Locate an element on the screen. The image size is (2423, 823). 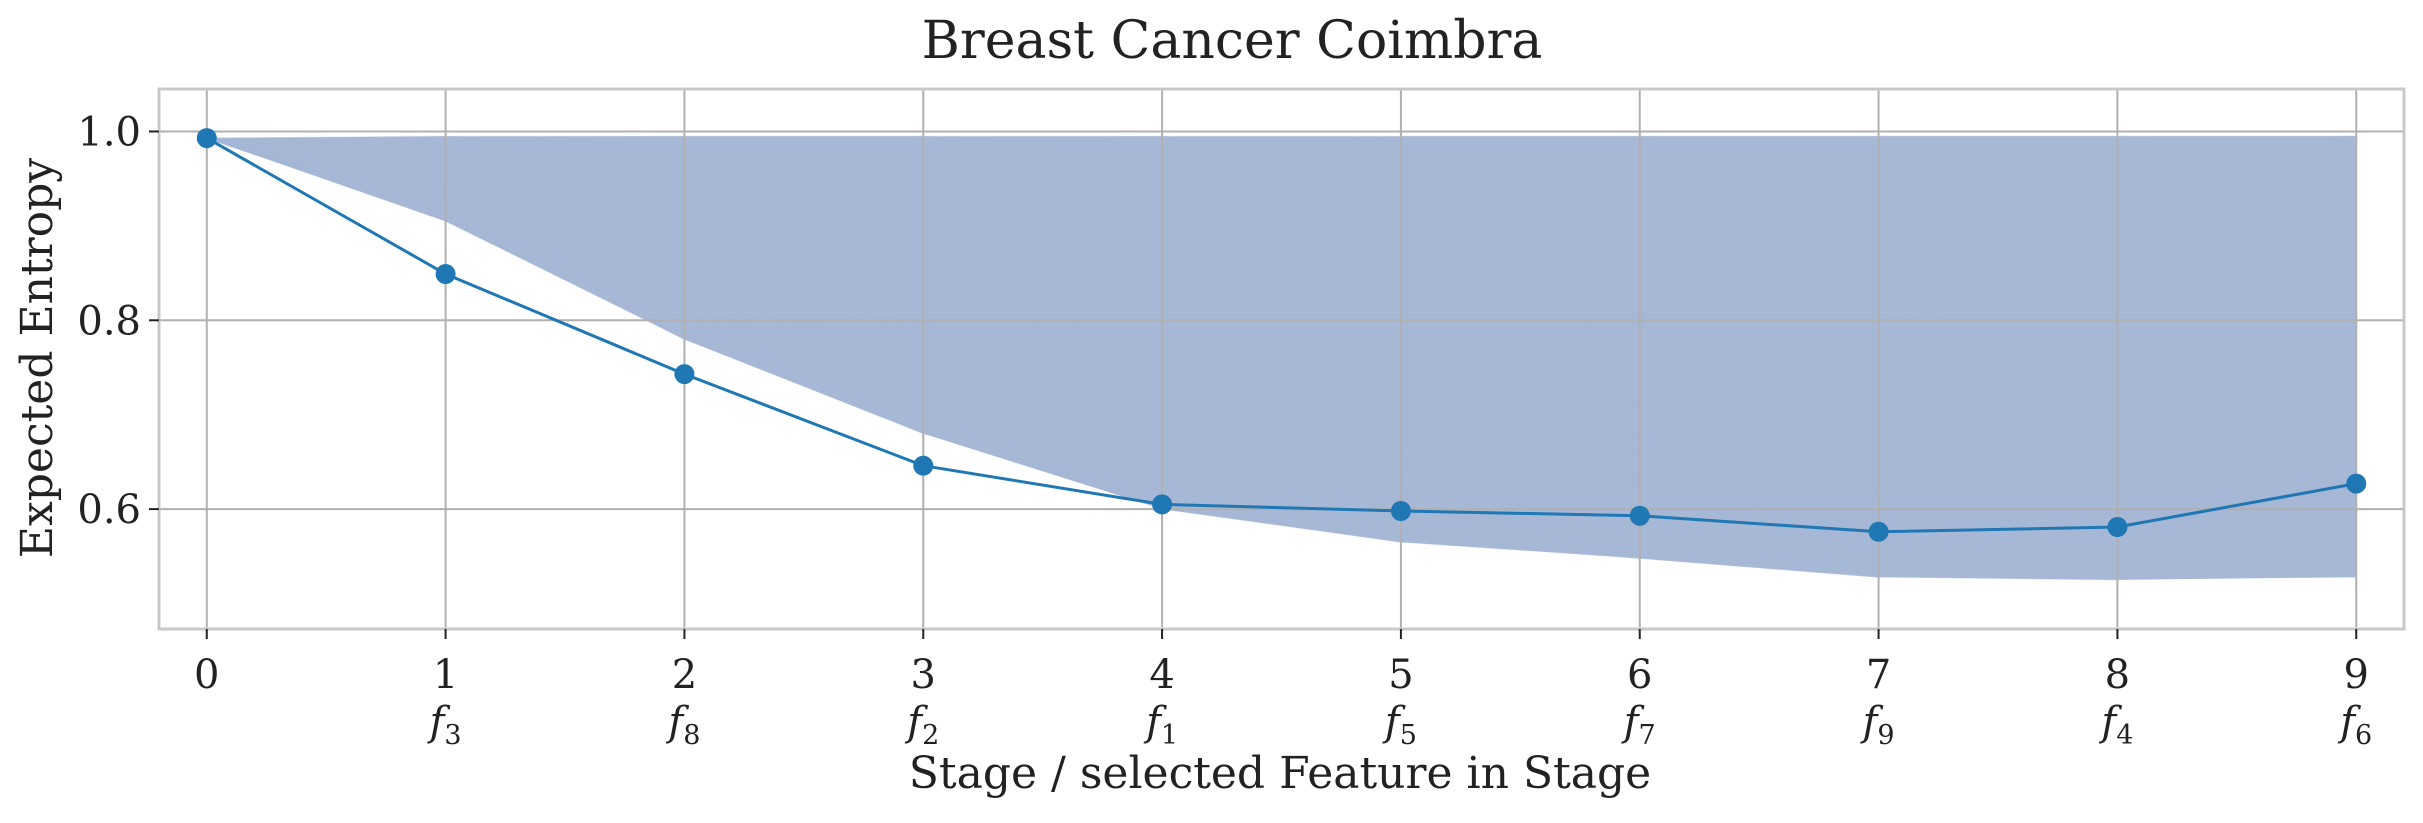
x-axis-ticks: 0 1f3 2f8 3f2 4f1 5f5 6f7 7f9 8f4 9f6 is located at coordinates (1283, 690).